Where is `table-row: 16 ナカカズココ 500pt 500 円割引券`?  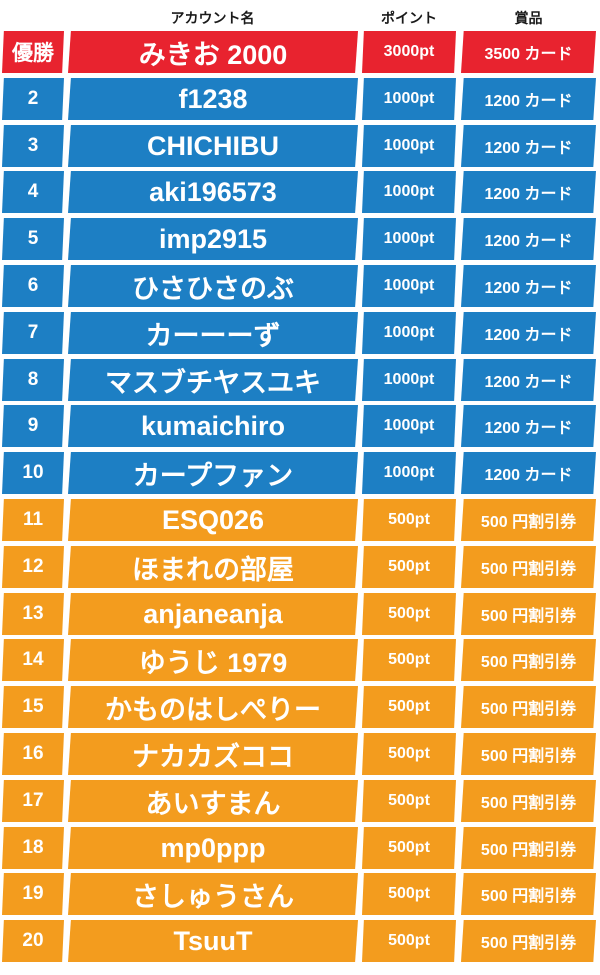 table-row: 16 ナカカズココ 500pt 500 円割引券 is located at coordinates (300, 754).